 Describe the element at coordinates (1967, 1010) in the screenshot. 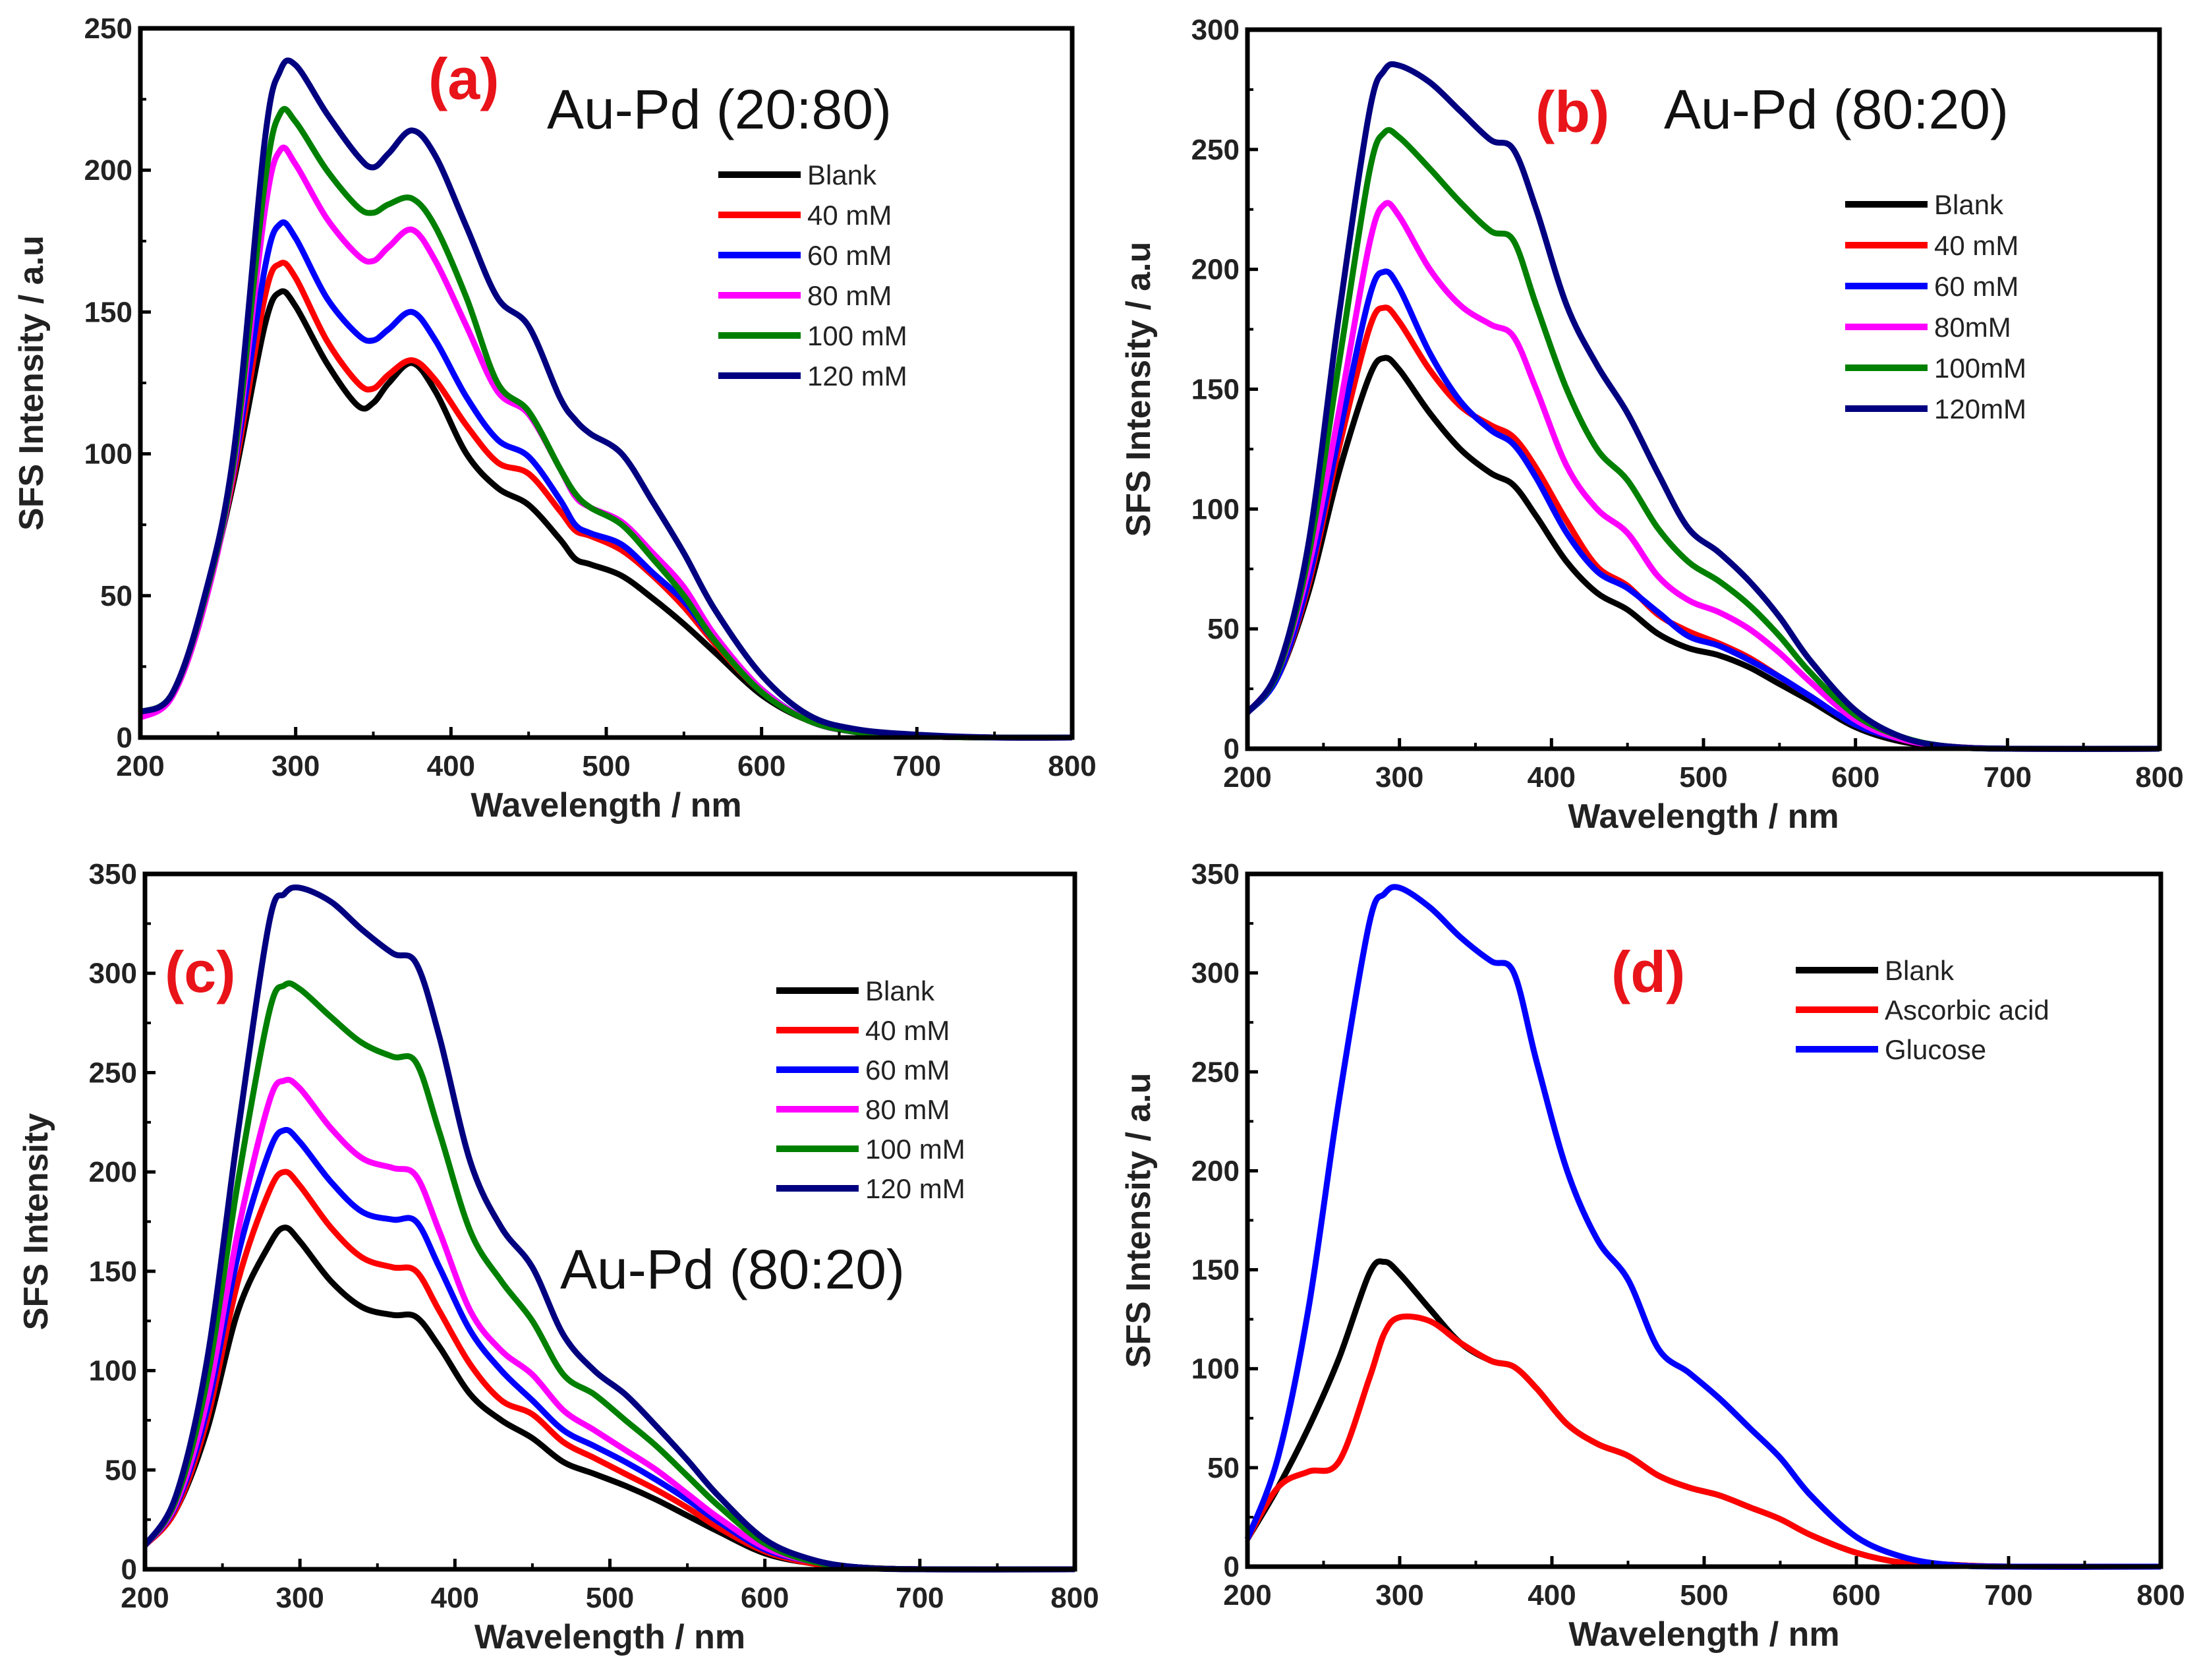

I see `legend-label: Ascorbic acid` at that location.